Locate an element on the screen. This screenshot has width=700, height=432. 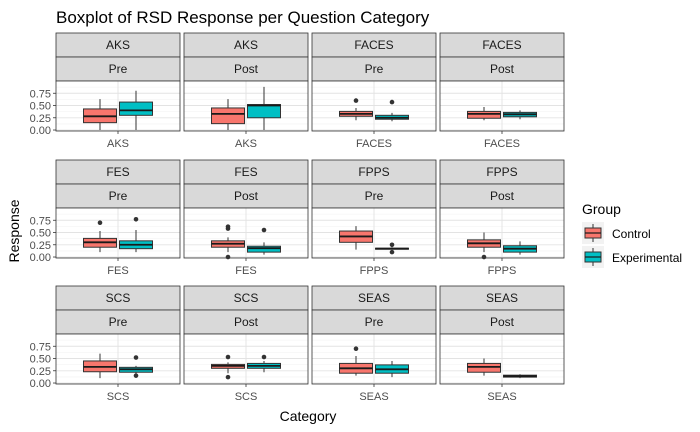
legend-title: Group is located at coordinates (601, 209).